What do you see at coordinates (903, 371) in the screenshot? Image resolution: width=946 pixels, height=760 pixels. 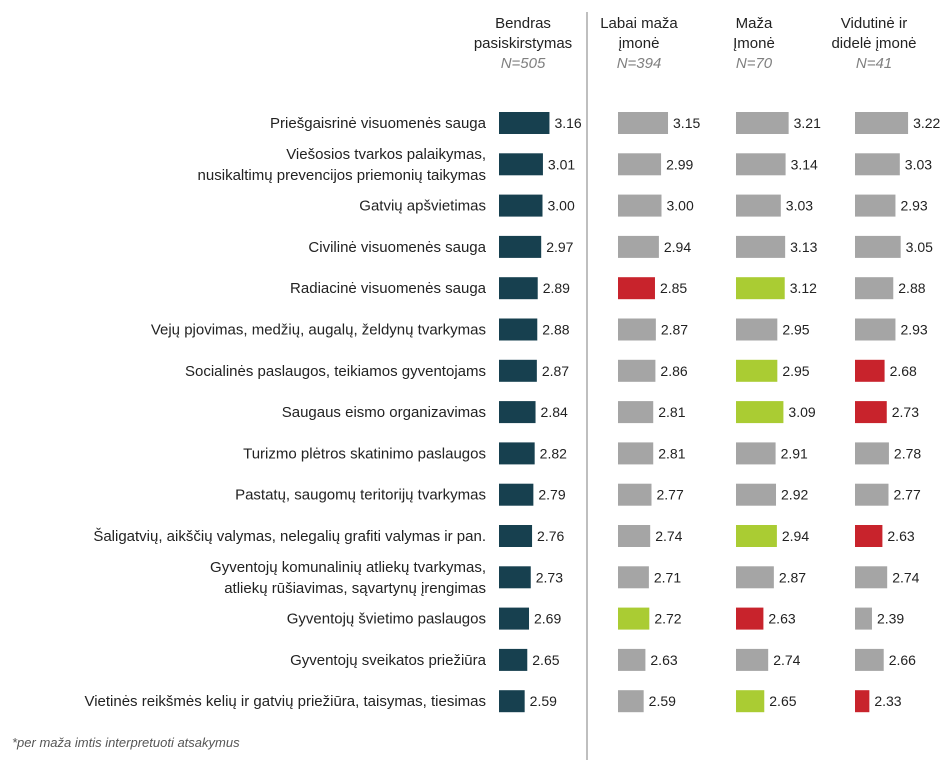 I see `data-label: 2.68` at bounding box center [903, 371].